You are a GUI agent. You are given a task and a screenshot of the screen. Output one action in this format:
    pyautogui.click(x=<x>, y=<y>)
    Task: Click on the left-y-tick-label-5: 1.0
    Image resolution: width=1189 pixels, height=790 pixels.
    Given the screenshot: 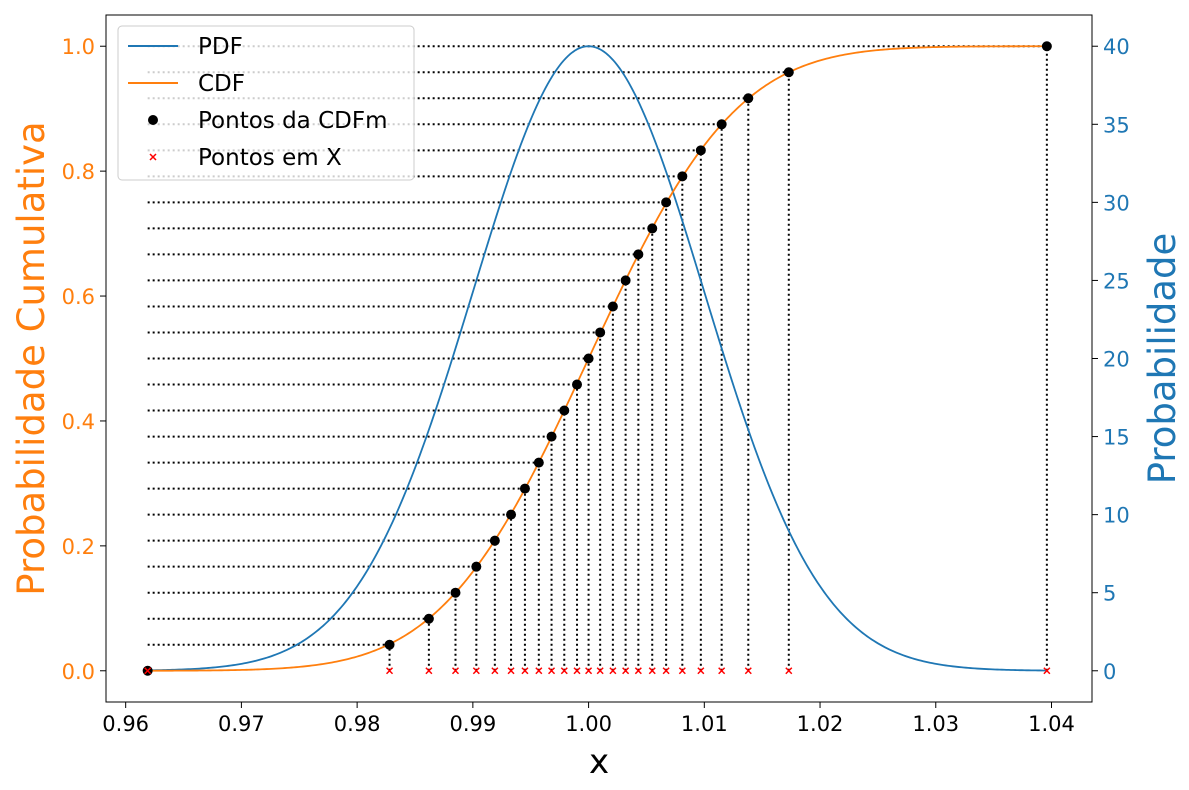 What is the action you would take?
    pyautogui.click(x=78, y=47)
    